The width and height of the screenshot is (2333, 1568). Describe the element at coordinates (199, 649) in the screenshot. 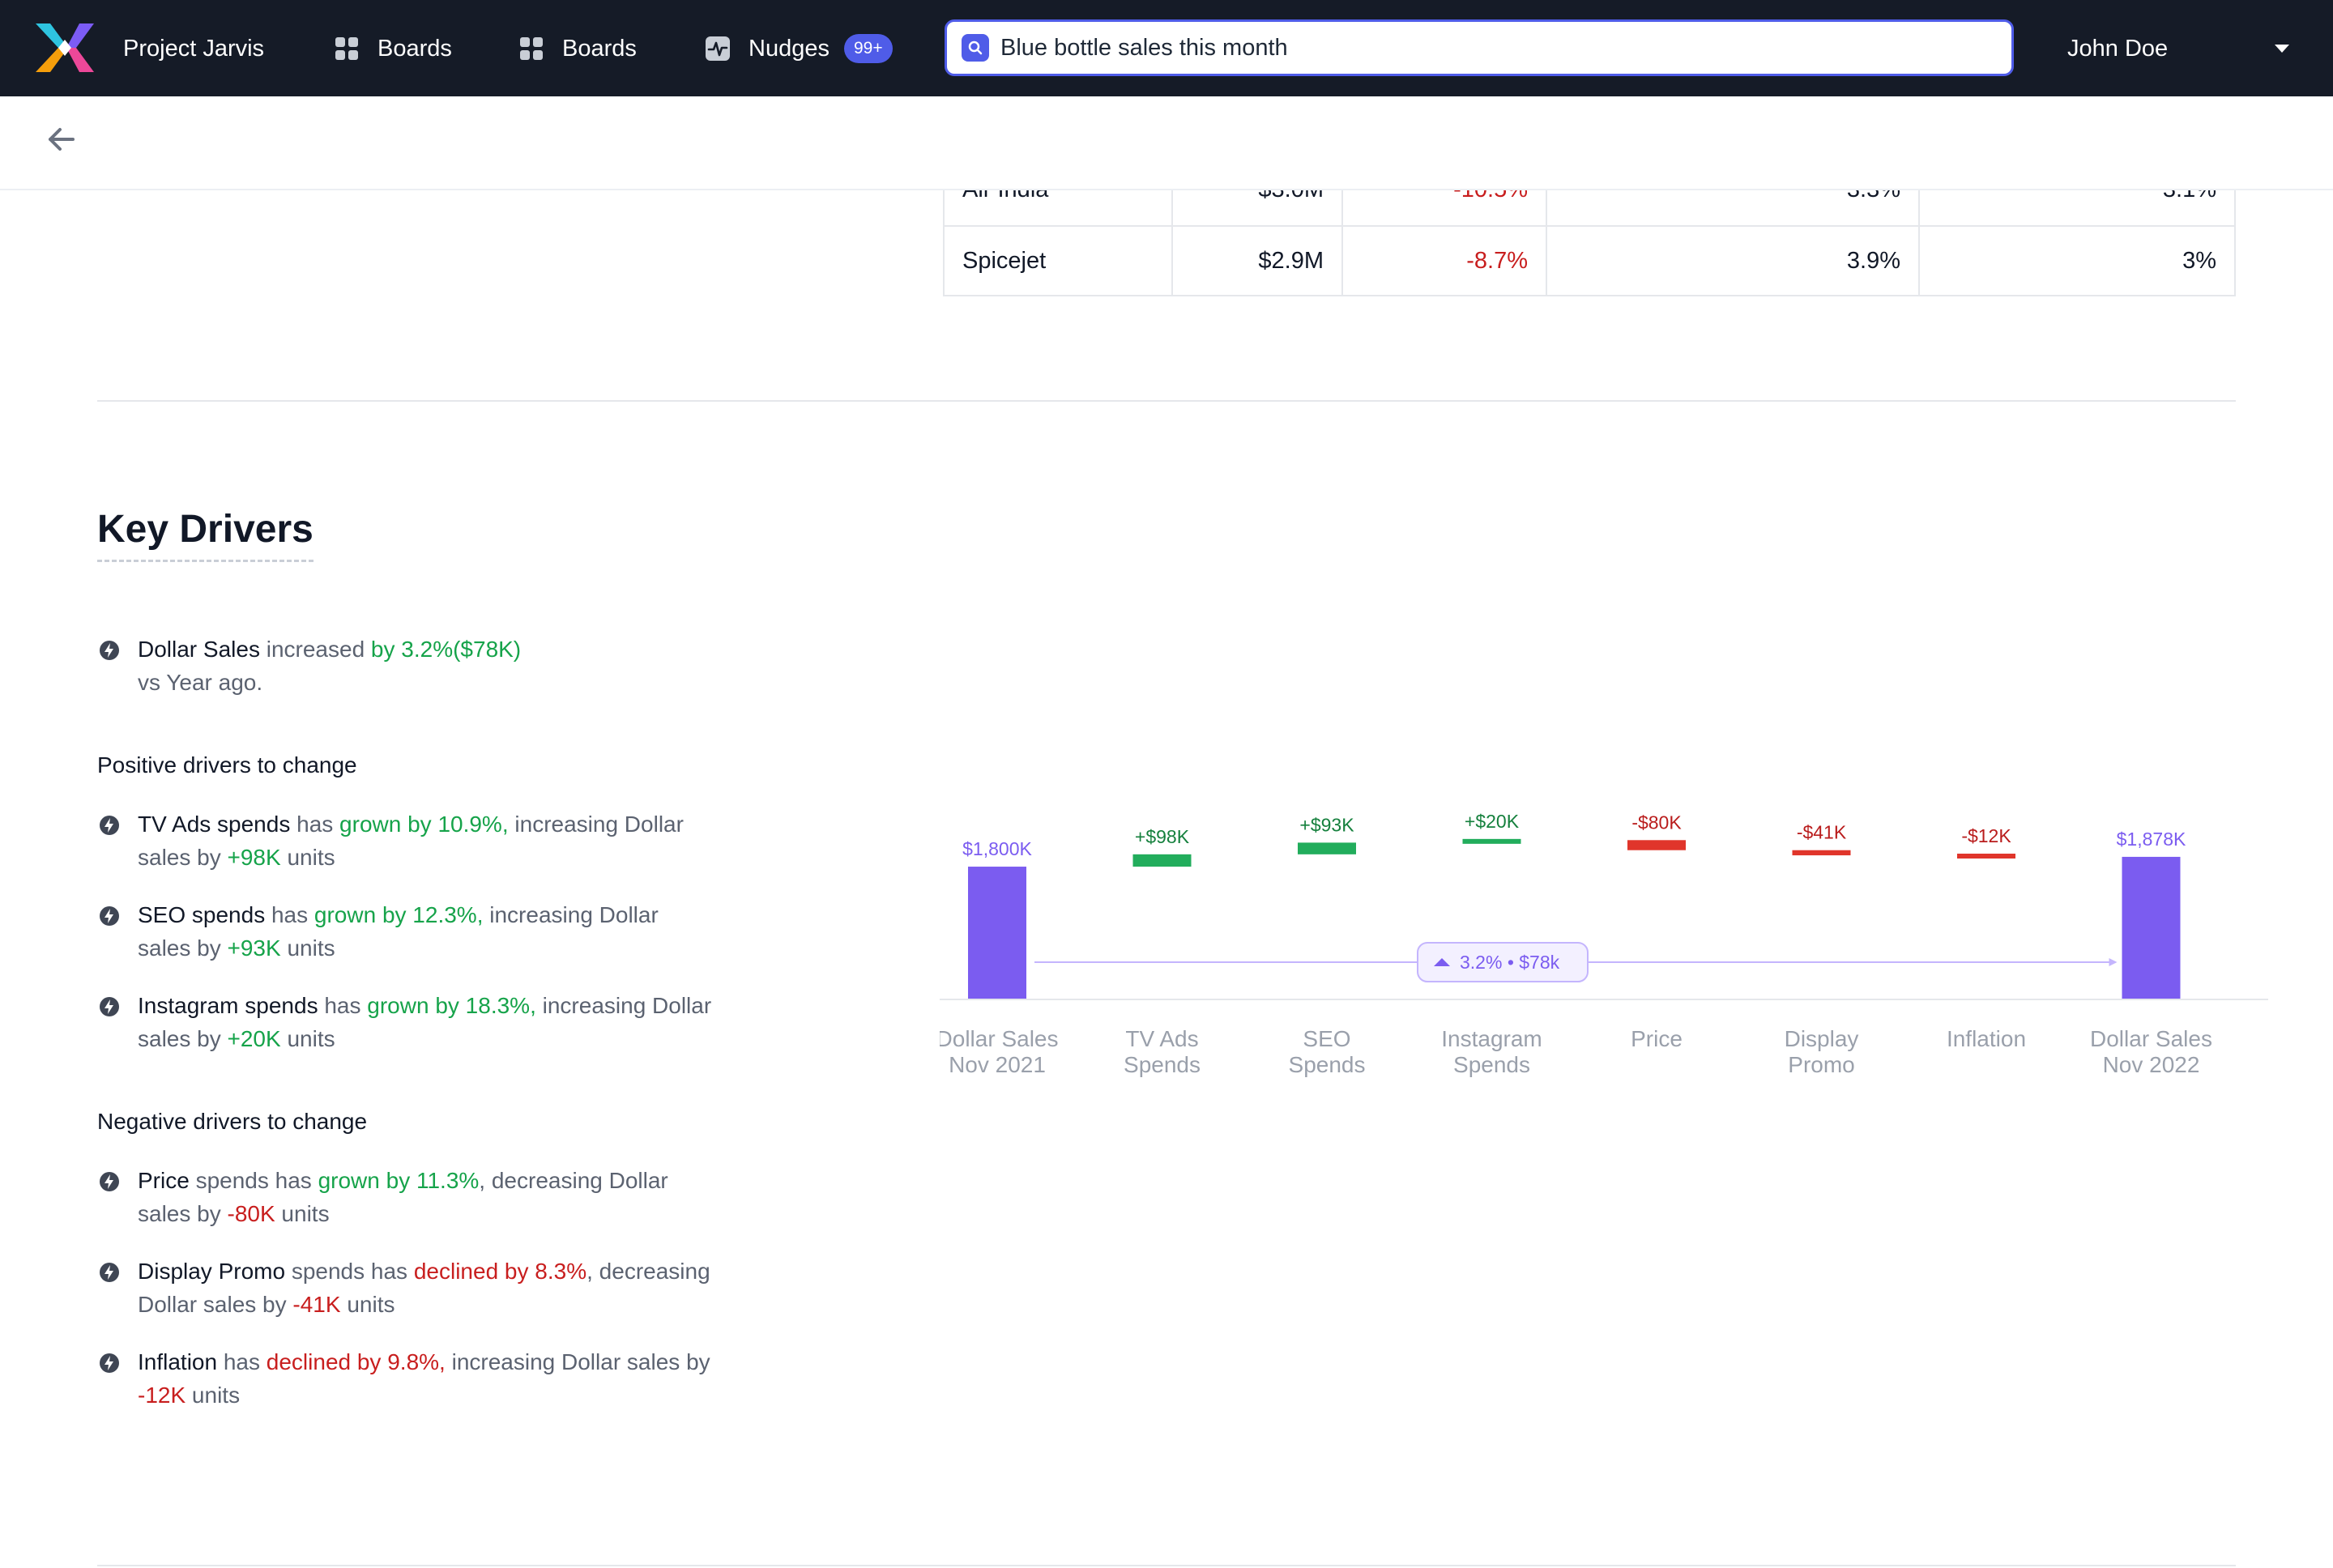

I see `summary-metric: Dollar Sales` at that location.